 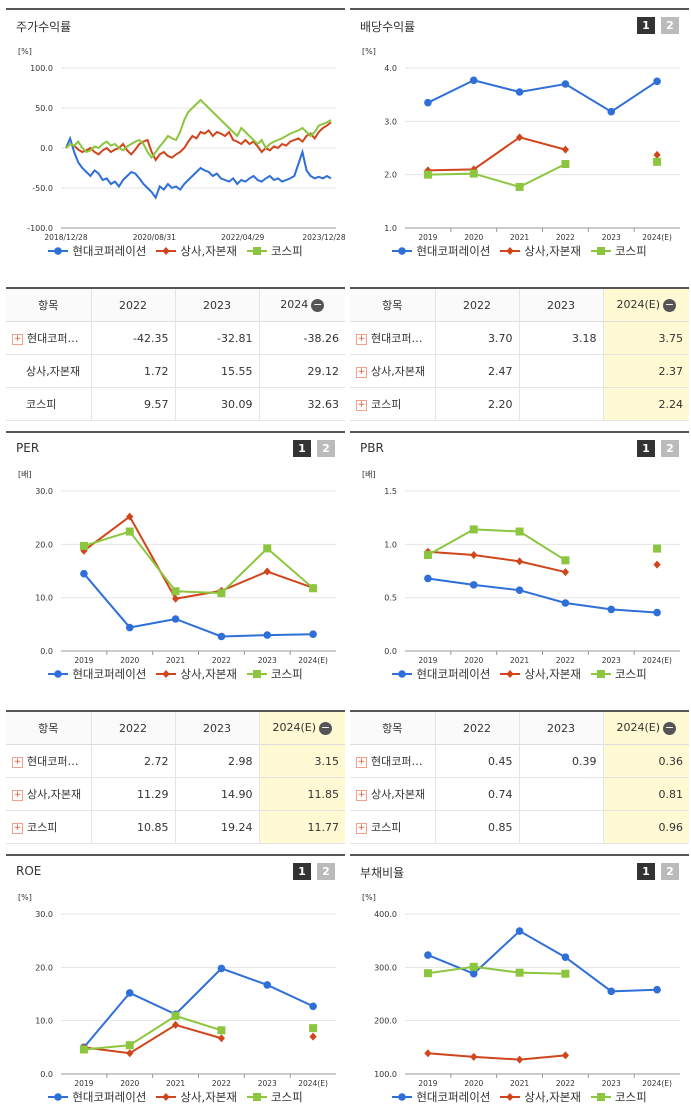 I want to click on panel-title: 주가수익률, so click(x=44, y=27).